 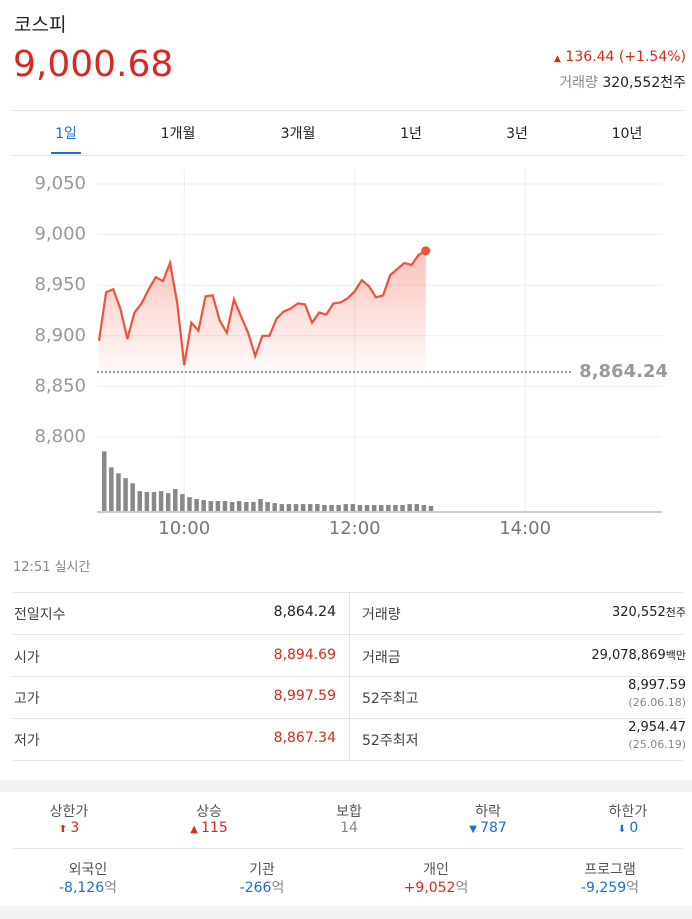 What do you see at coordinates (209, 812) in the screenshot?
I see `breadth-label: 상승` at bounding box center [209, 812].